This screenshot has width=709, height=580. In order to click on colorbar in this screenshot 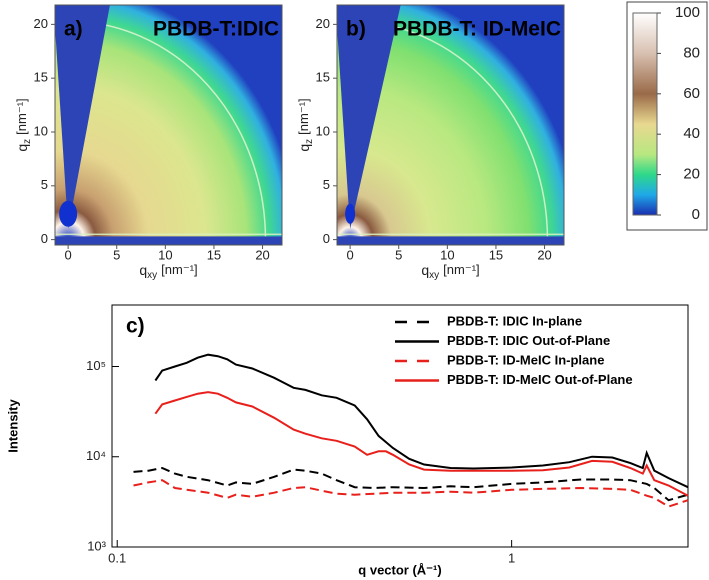, I will do `click(645, 114)`.